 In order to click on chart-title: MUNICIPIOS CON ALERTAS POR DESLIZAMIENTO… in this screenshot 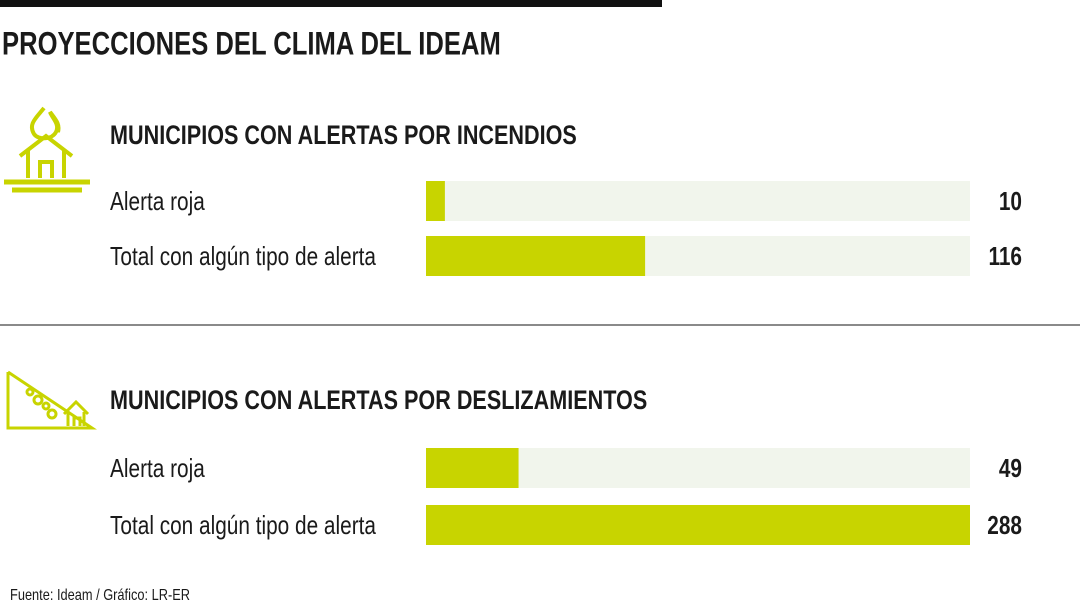, I will do `click(378, 400)`.